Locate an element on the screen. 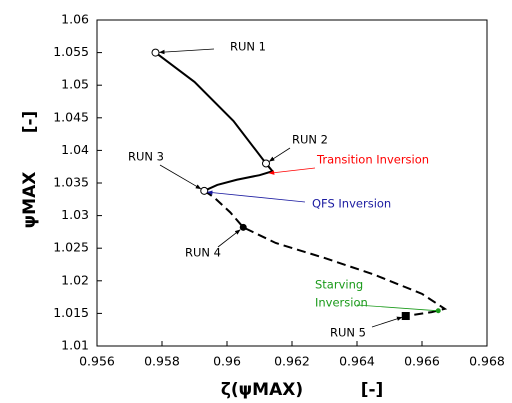 Image resolution: width=512 pixels, height=403 pixels. x-tick-label: 0.964 is located at coordinates (357, 361).